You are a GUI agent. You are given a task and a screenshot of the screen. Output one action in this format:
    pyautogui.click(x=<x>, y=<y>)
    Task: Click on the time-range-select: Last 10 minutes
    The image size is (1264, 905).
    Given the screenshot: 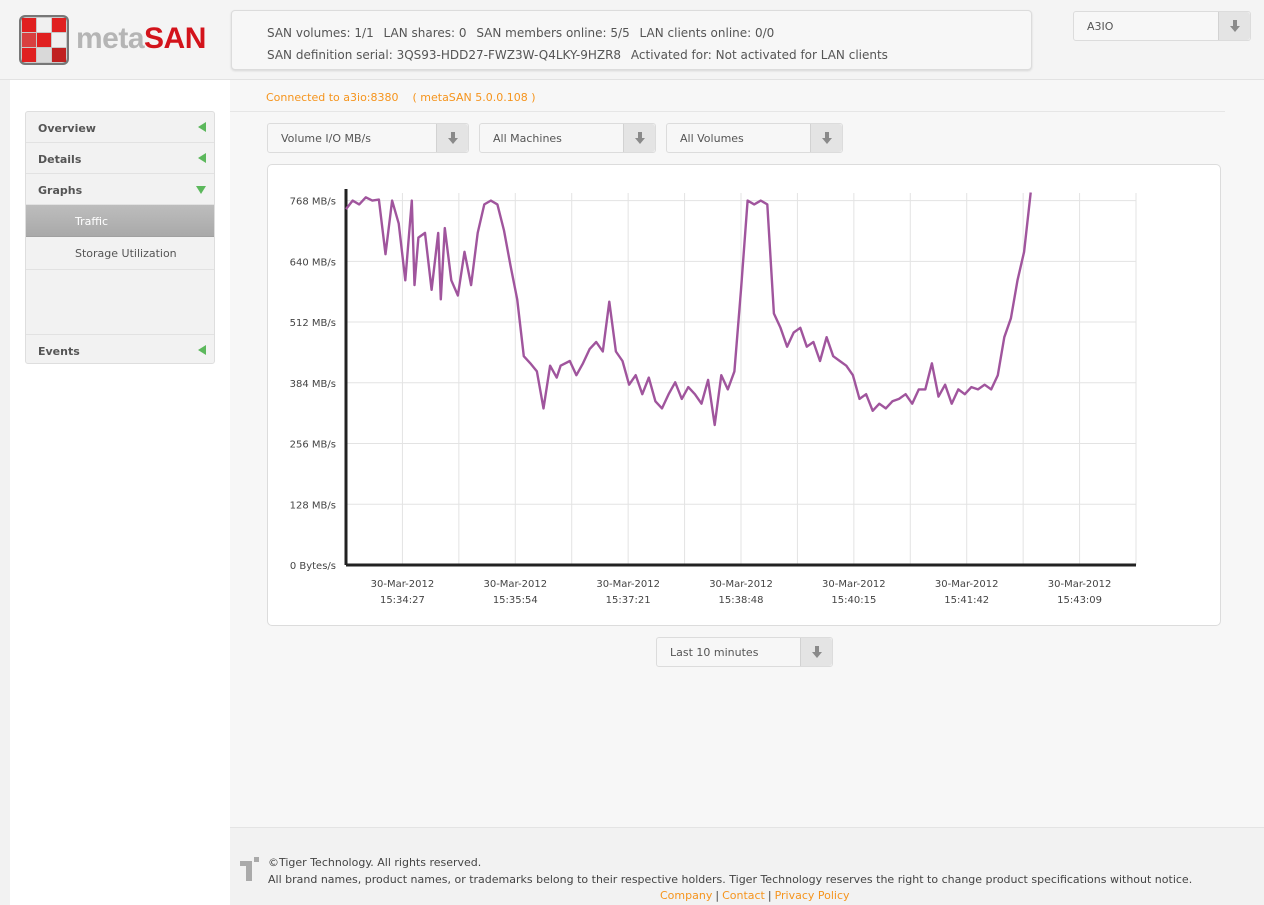 What is the action you would take?
    pyautogui.click(x=744, y=652)
    